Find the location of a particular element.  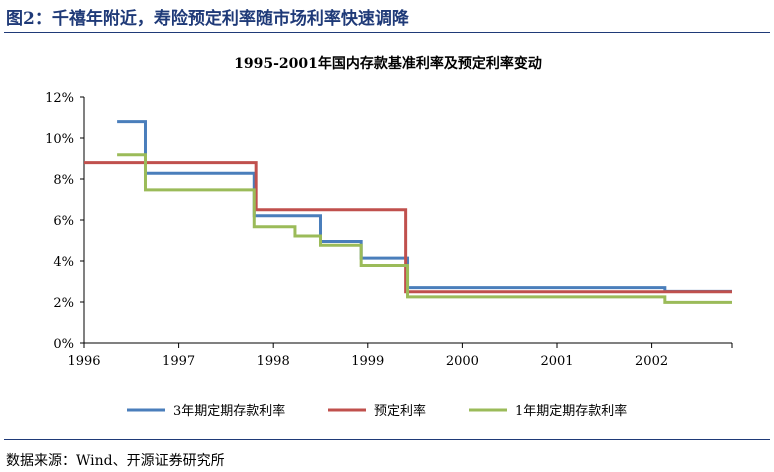

legend-label: 预定利率 is located at coordinates (400, 411).